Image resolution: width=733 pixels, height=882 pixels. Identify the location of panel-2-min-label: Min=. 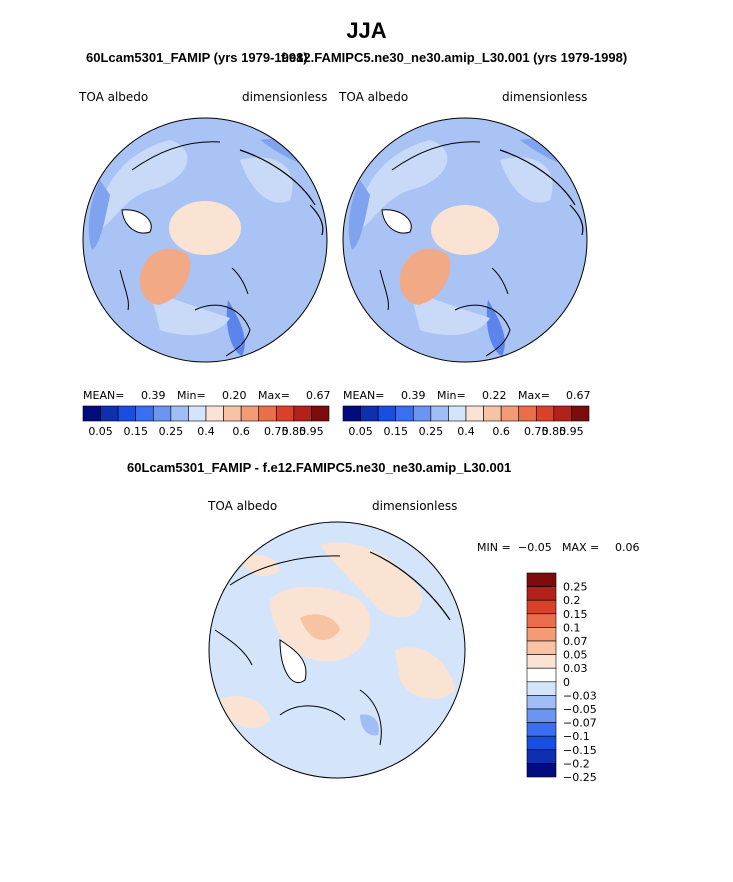
(451, 395).